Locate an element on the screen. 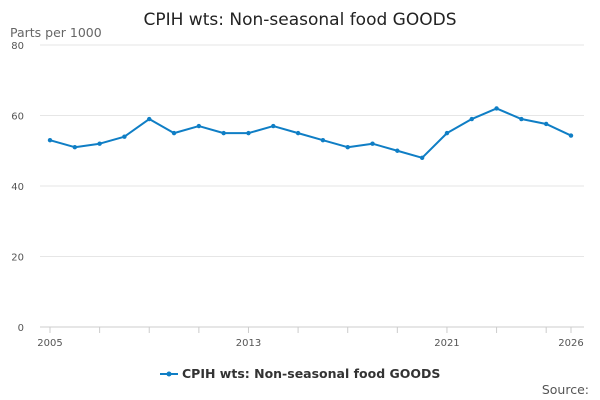 Image resolution: width=600 pixels, height=400 pixels. x-tick-label: 2005 is located at coordinates (49, 343).